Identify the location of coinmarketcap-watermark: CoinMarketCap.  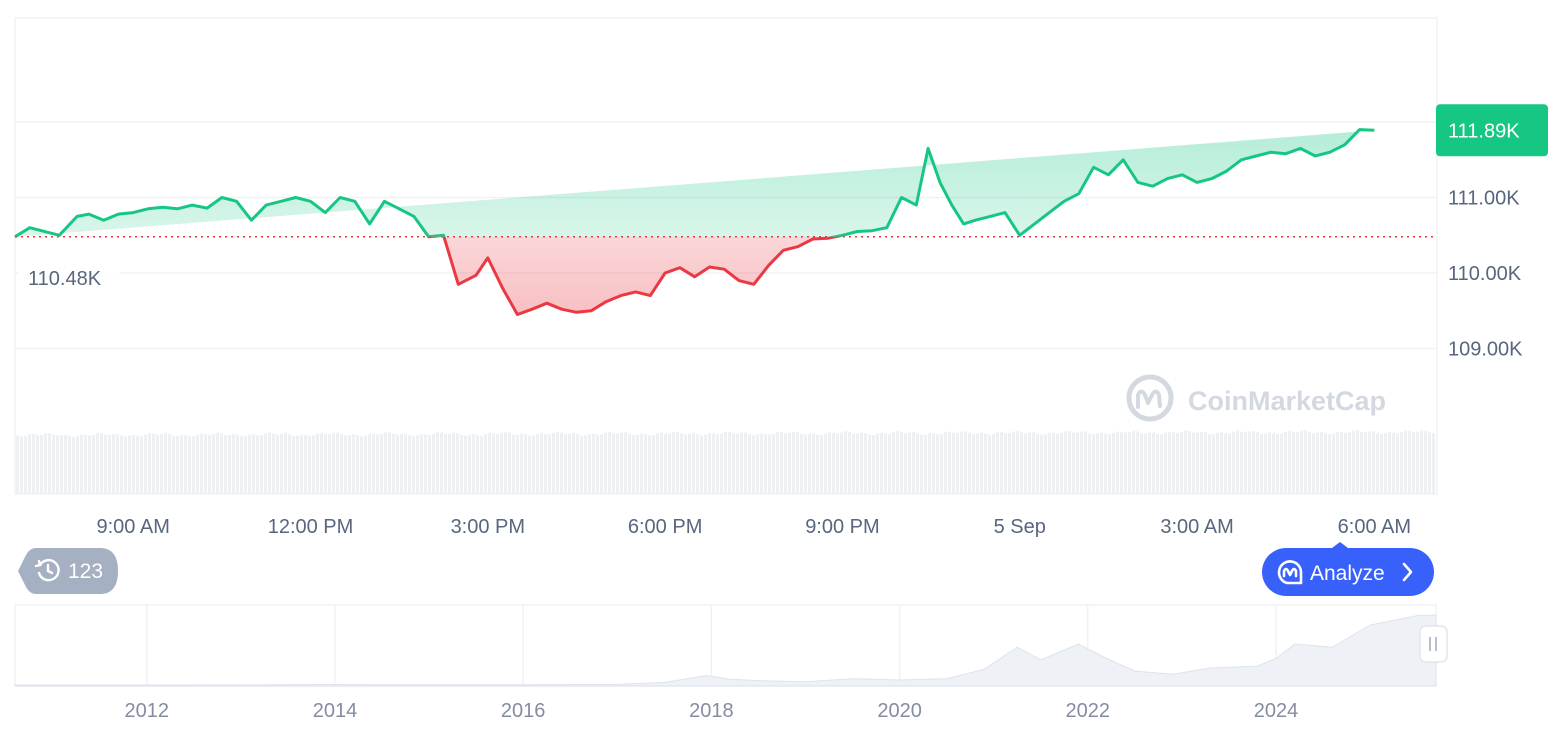
(1256, 398).